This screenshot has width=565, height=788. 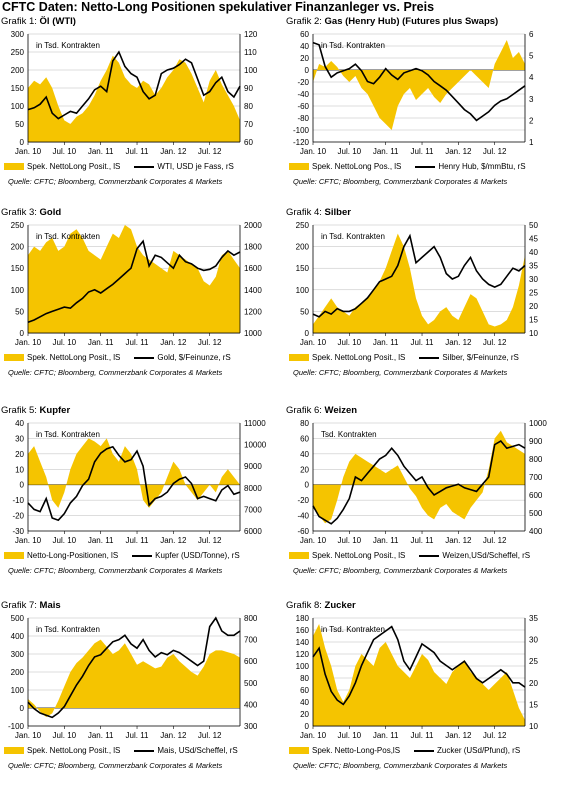 I want to click on legend-label-position: Spek. Netto-Long-Pos,lS, so click(x=356, y=750).